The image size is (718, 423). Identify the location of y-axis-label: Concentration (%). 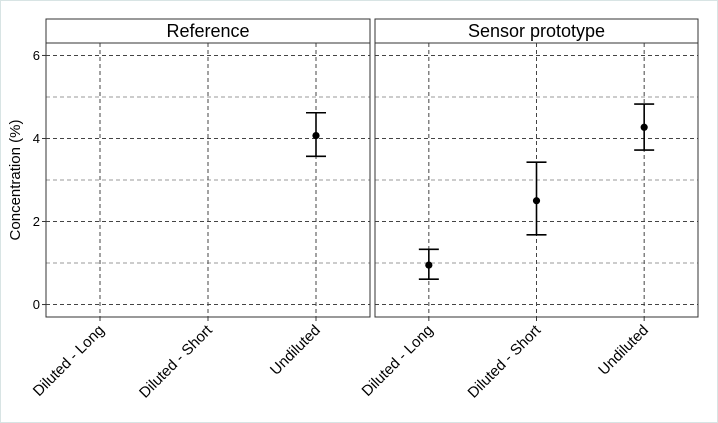
(15, 180).